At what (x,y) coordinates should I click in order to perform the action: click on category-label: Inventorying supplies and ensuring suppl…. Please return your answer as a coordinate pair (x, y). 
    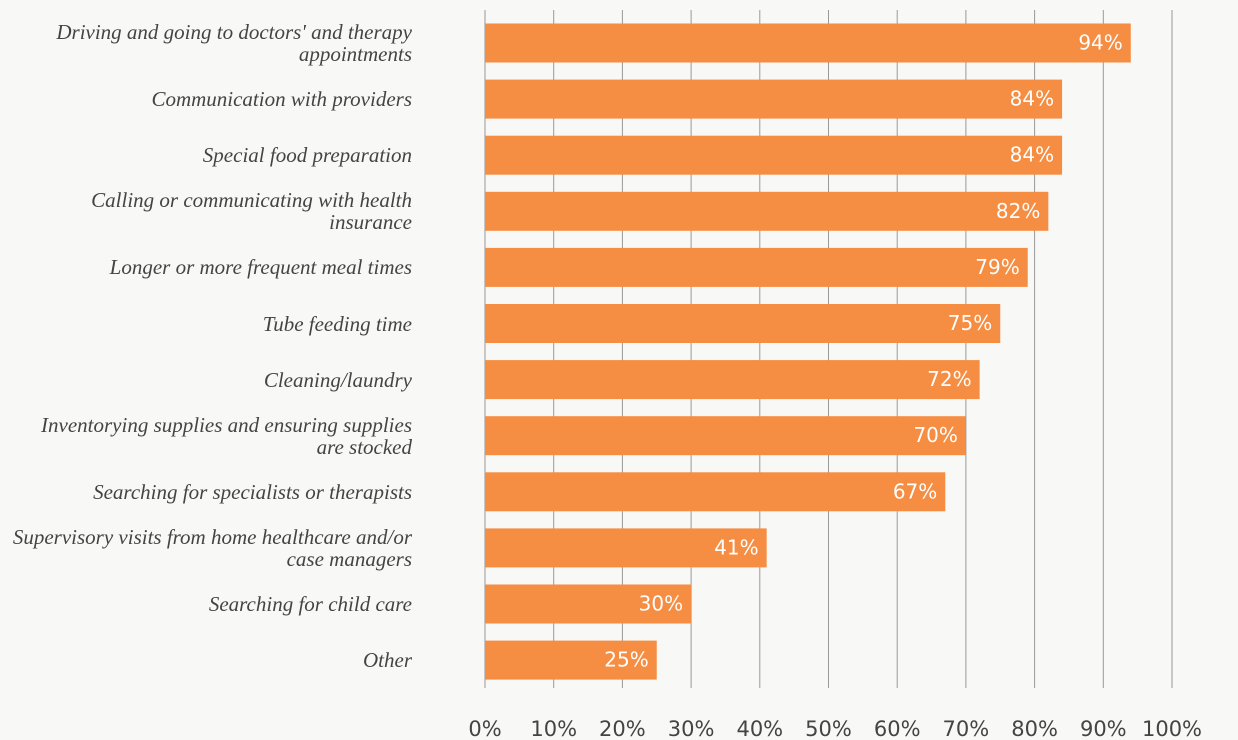
    Looking at the image, I should click on (226, 435).